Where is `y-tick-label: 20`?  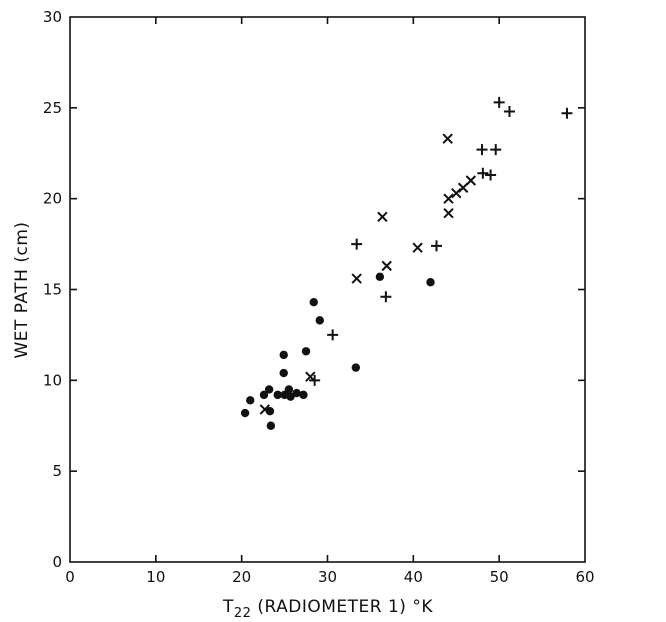
y-tick-label: 20 is located at coordinates (52, 199).